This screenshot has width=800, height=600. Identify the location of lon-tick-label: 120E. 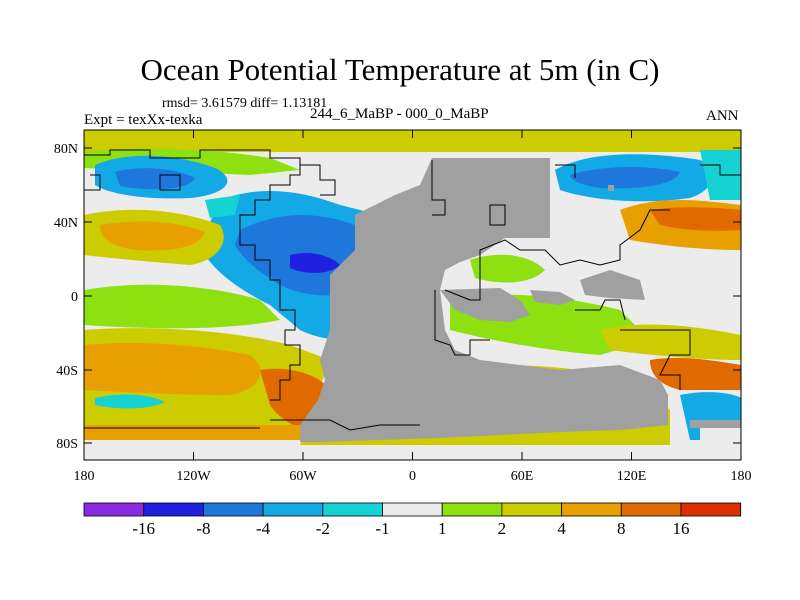
(632, 476).